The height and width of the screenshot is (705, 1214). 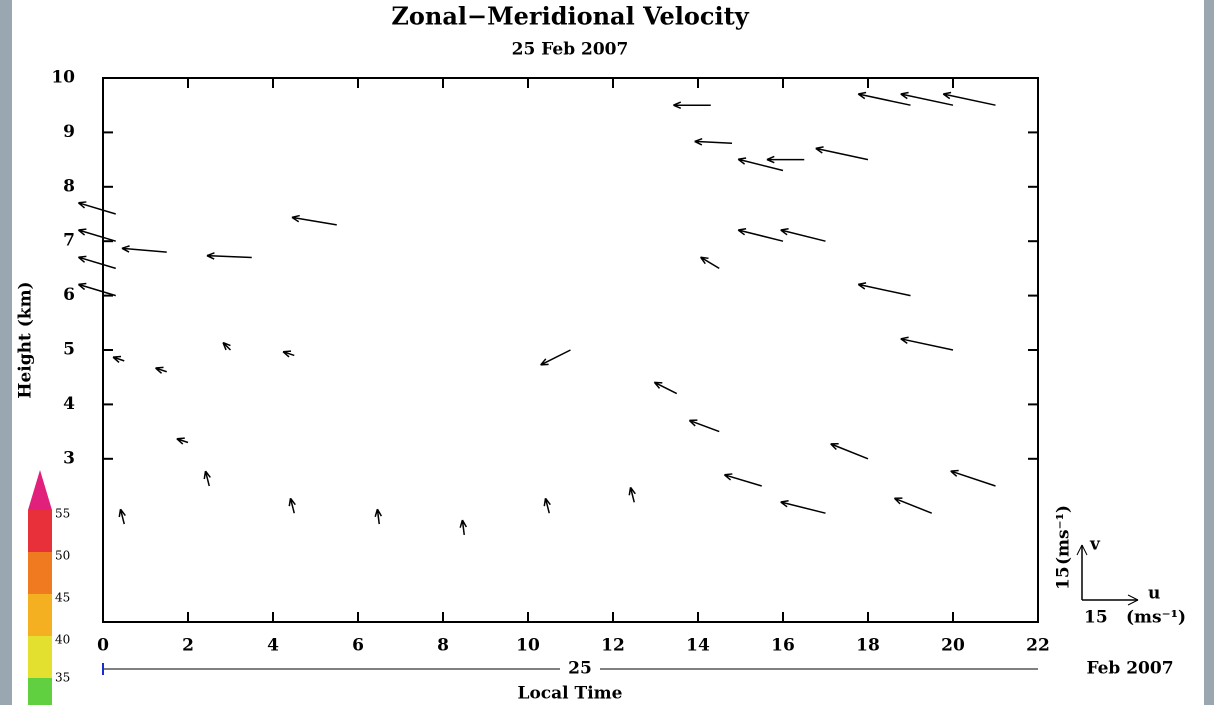 What do you see at coordinates (1064, 535) in the screenshot?
I see `reference-v-unit: (ms⁻¹)` at bounding box center [1064, 535].